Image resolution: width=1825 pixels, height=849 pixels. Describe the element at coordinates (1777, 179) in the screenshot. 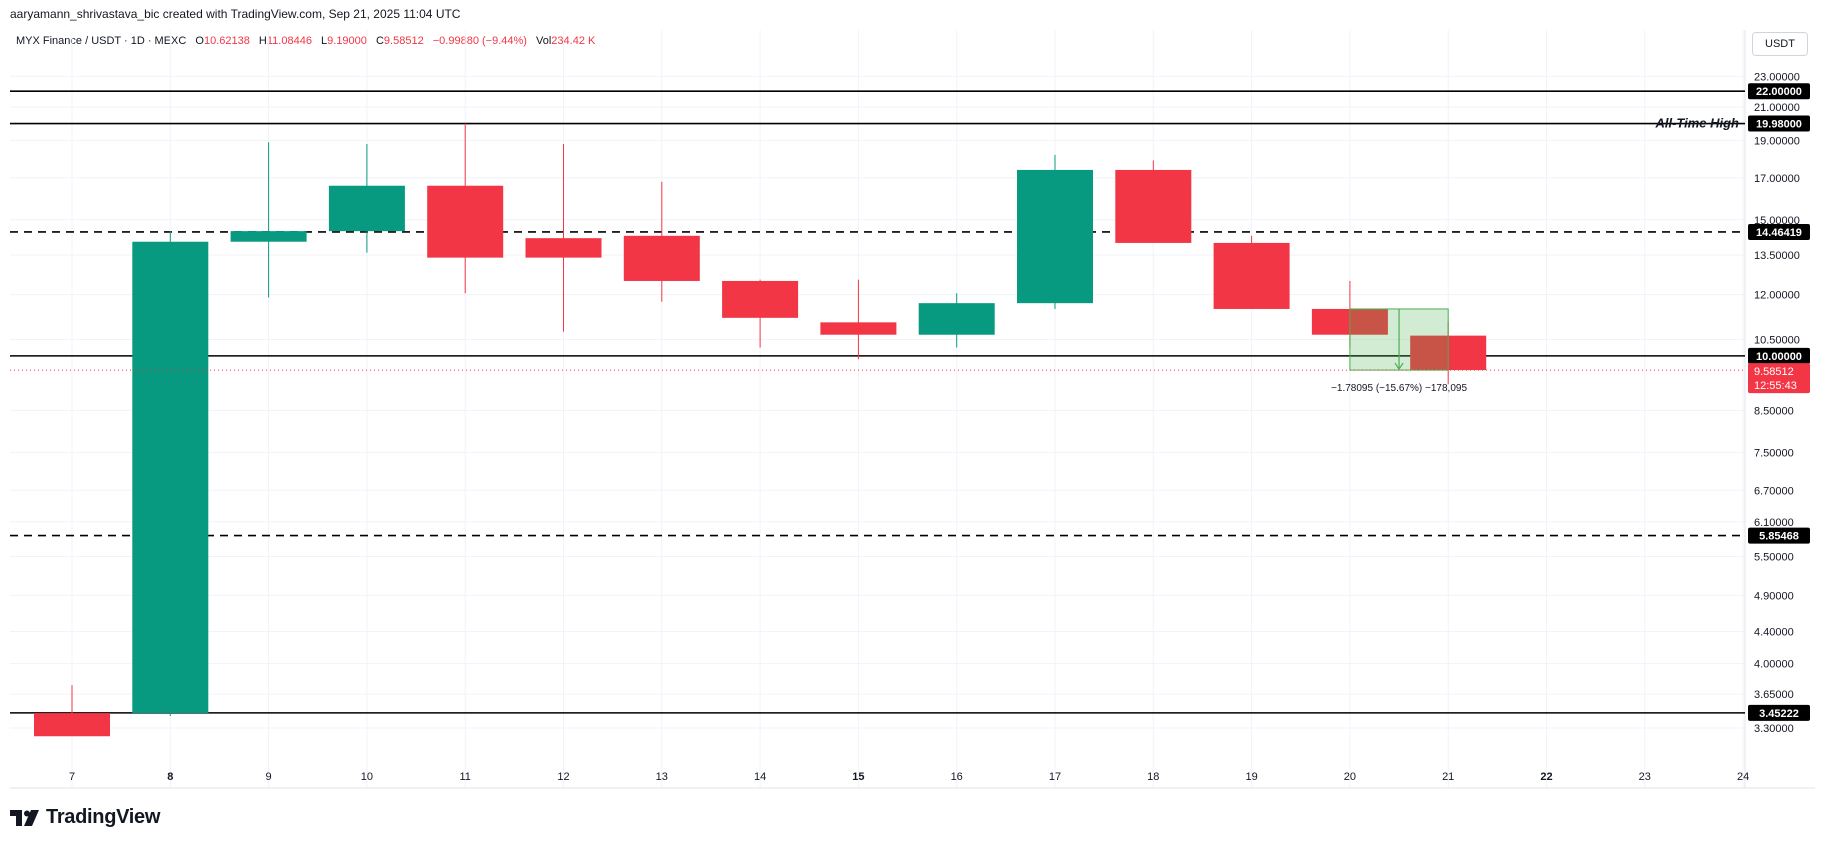

I see `y-tick-label: 17.00000` at that location.